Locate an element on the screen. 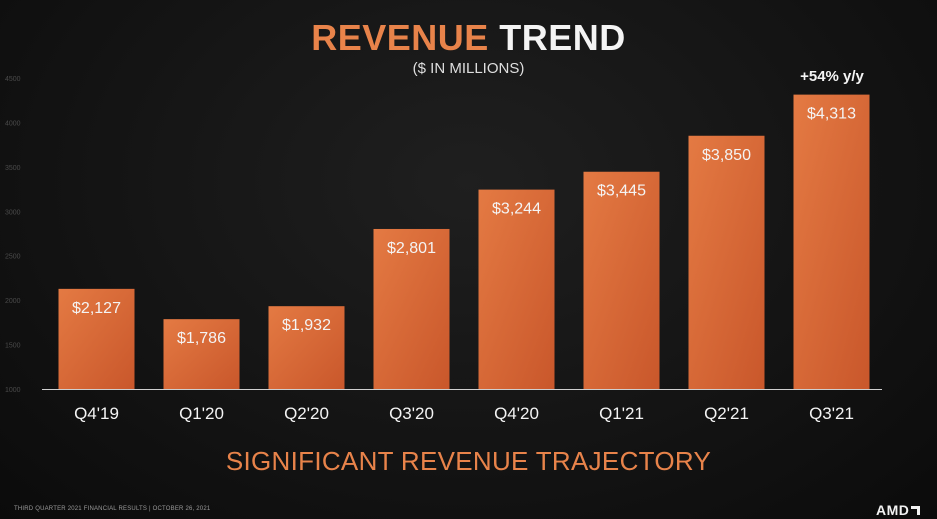 This screenshot has width=937, height=519. bar-Q4'19 is located at coordinates (96, 338).